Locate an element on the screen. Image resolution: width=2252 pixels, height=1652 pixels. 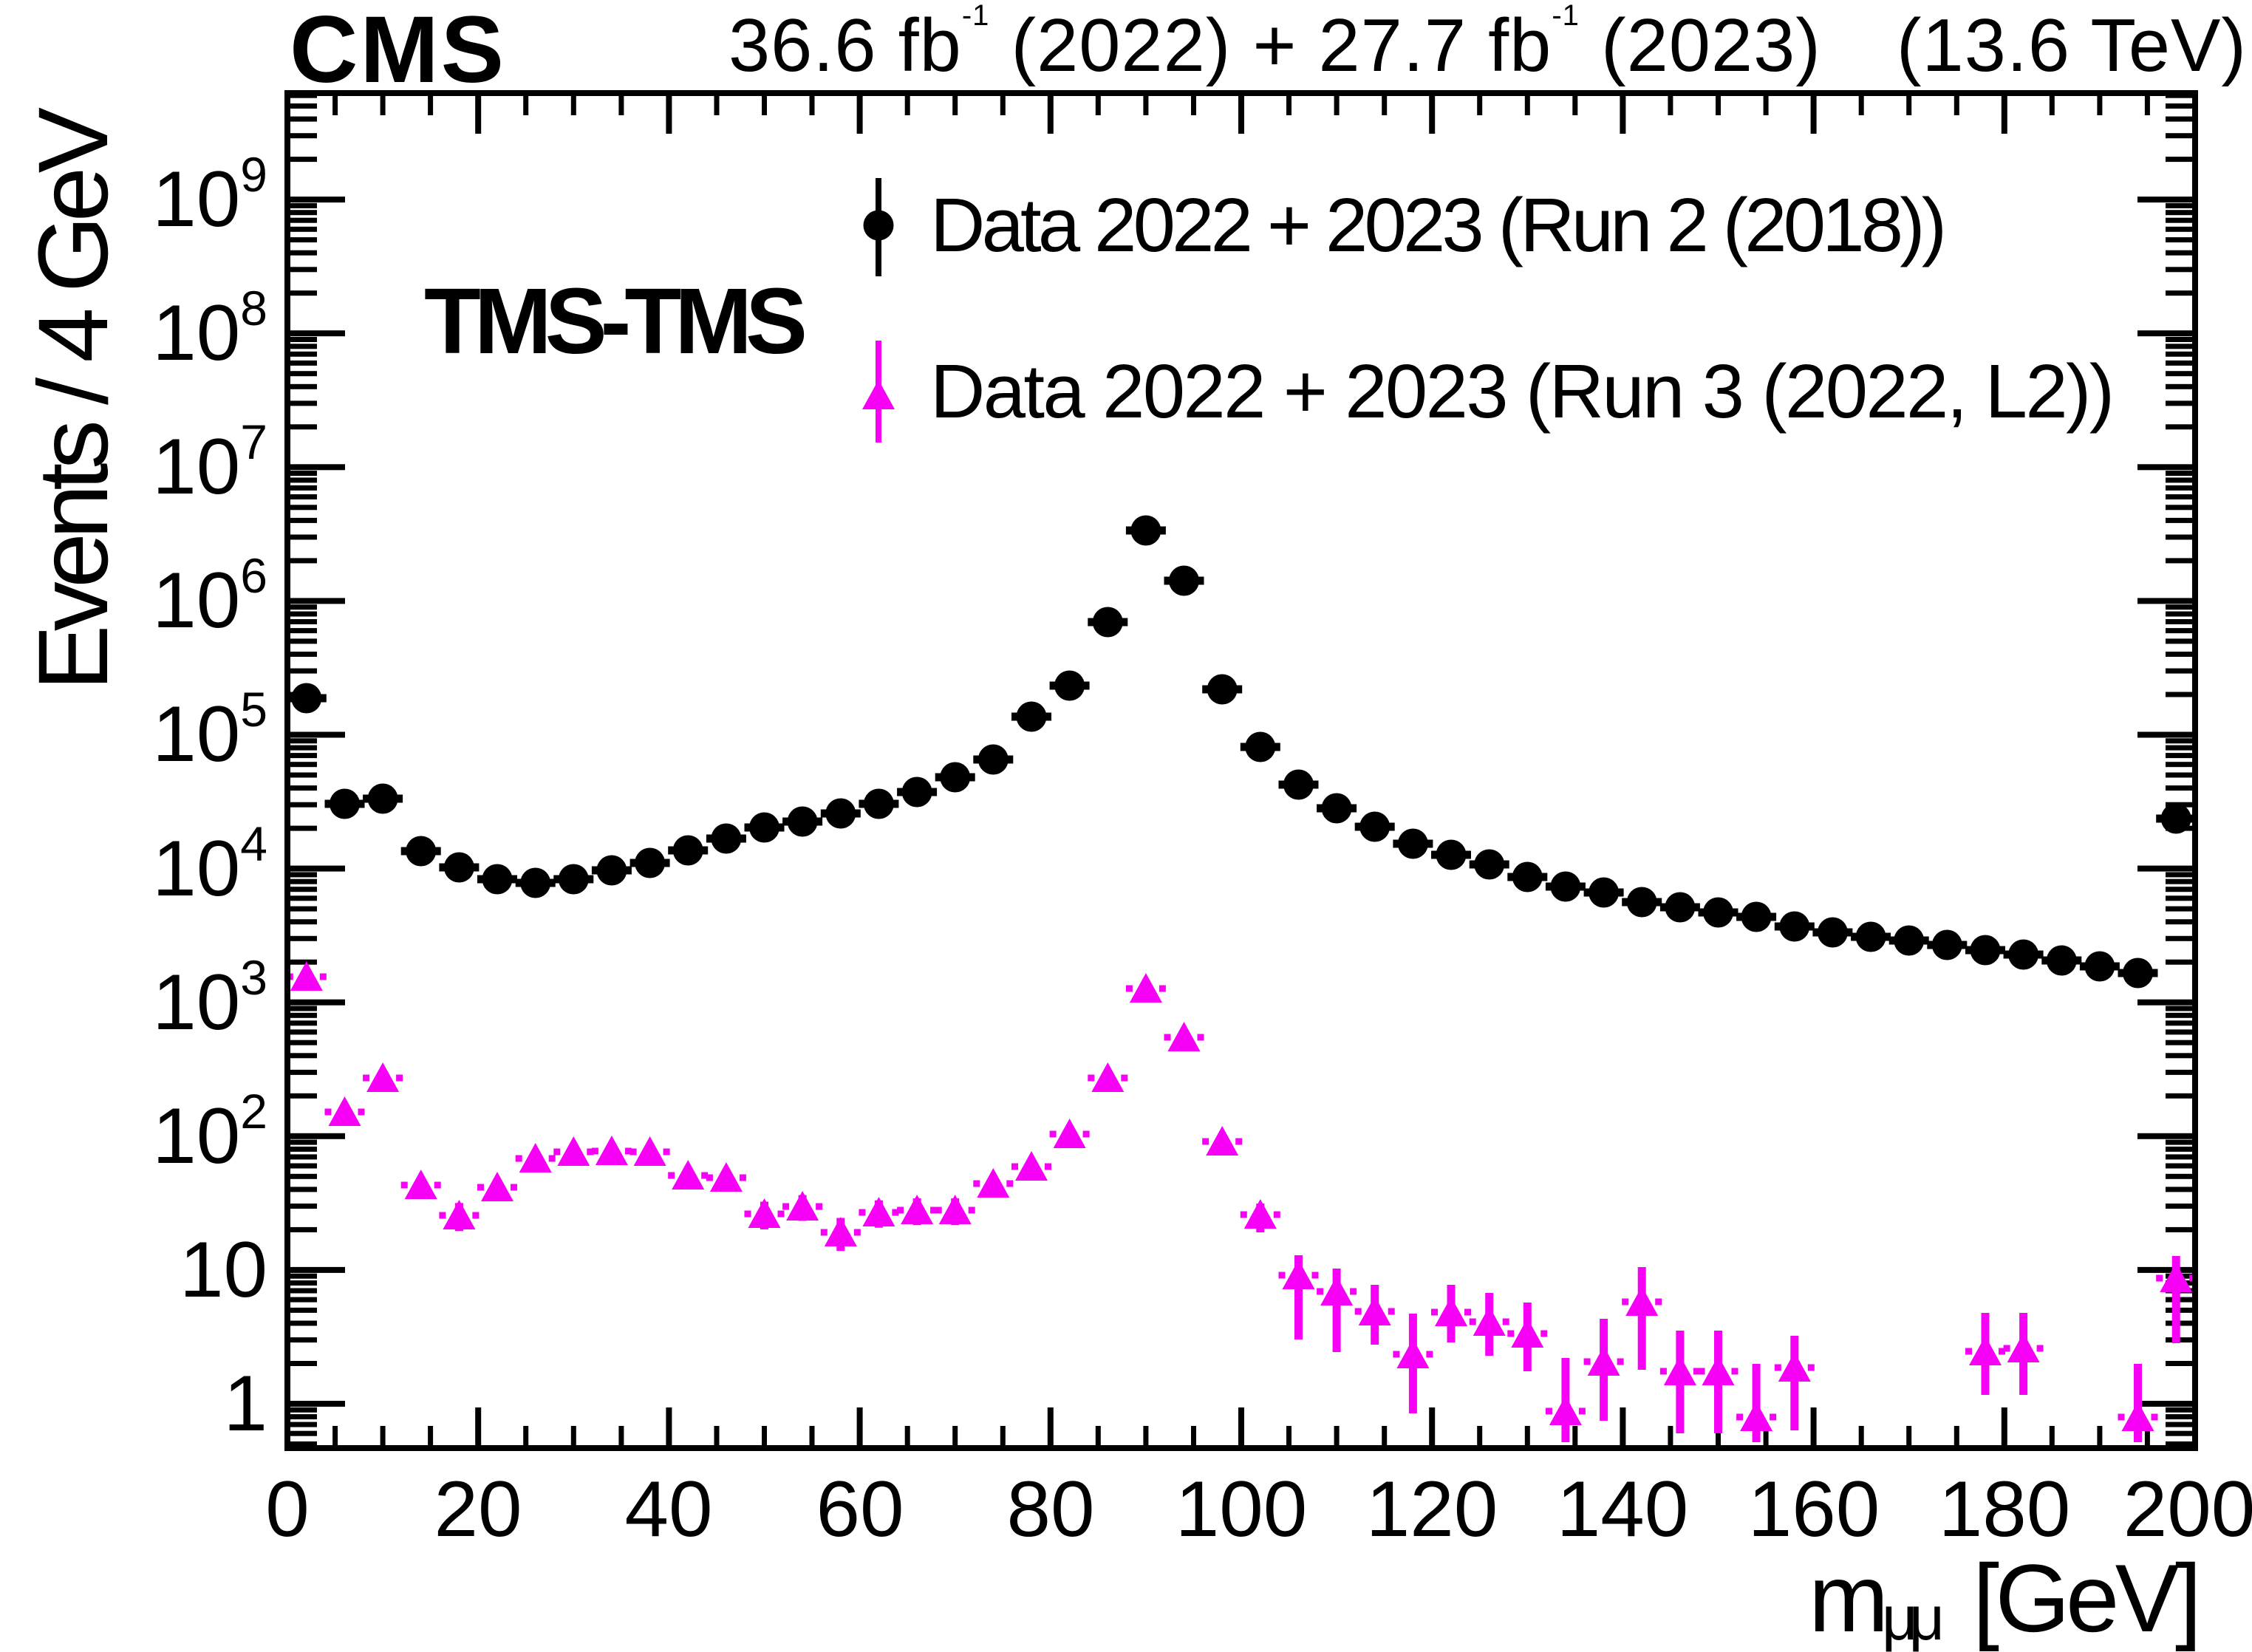
svg-text: 100 is located at coordinates (1242, 1508).